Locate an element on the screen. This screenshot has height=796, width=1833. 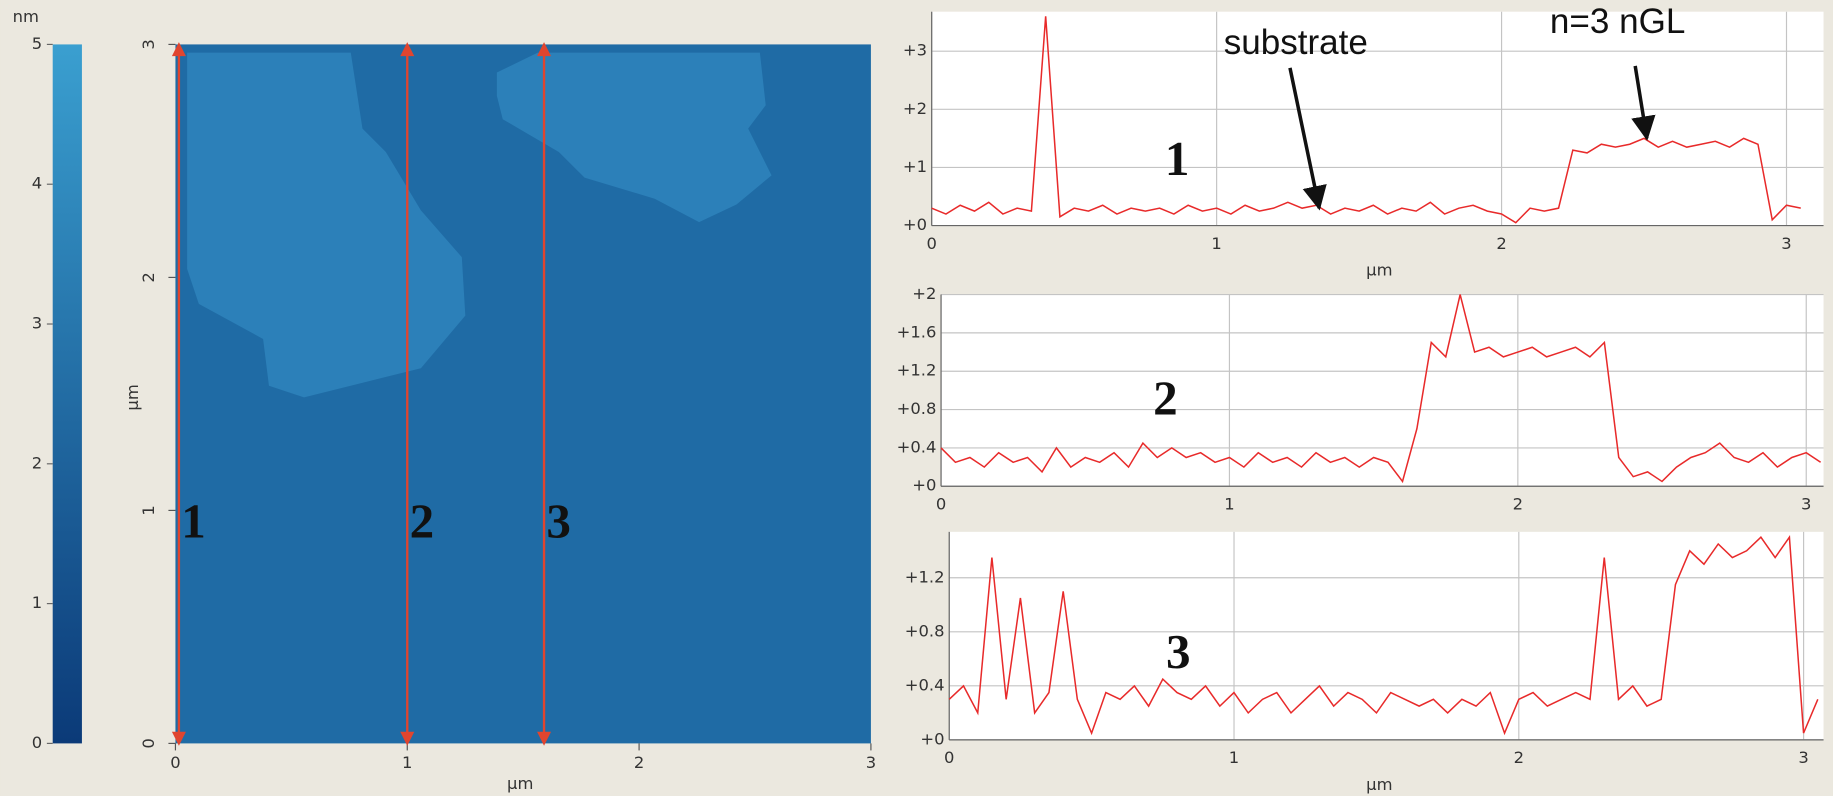
profile-label: 2 is located at coordinates (422, 520).